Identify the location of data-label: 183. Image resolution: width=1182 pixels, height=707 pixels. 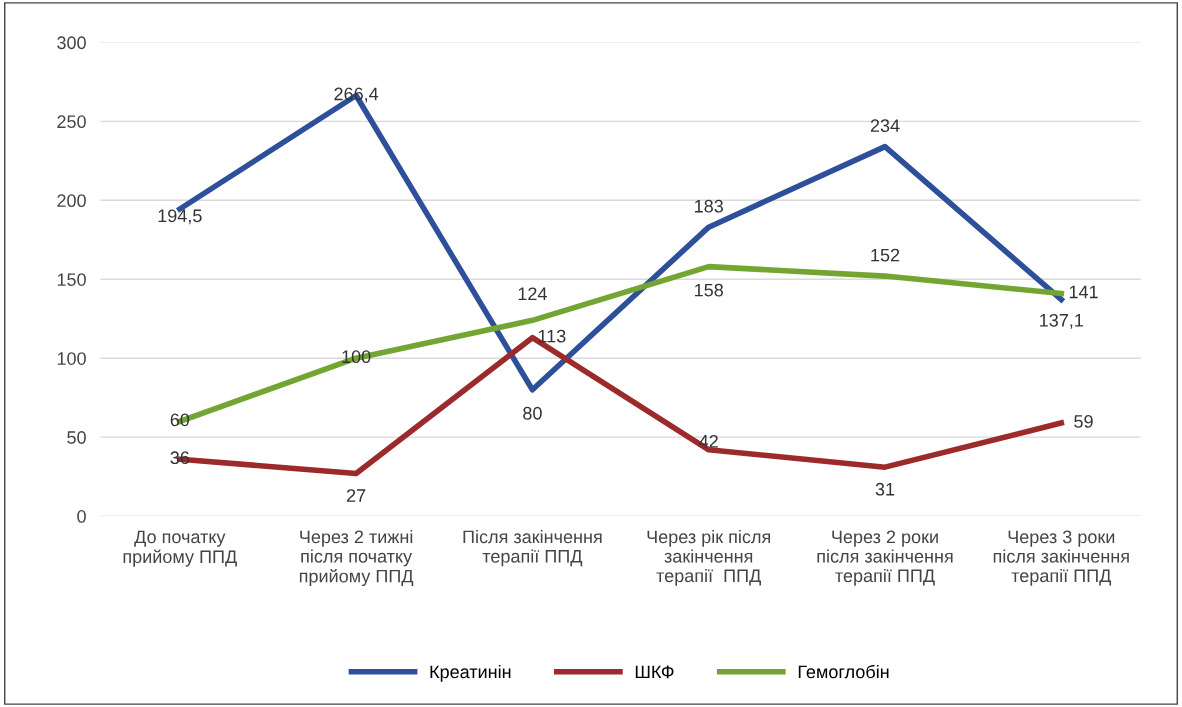
(709, 206).